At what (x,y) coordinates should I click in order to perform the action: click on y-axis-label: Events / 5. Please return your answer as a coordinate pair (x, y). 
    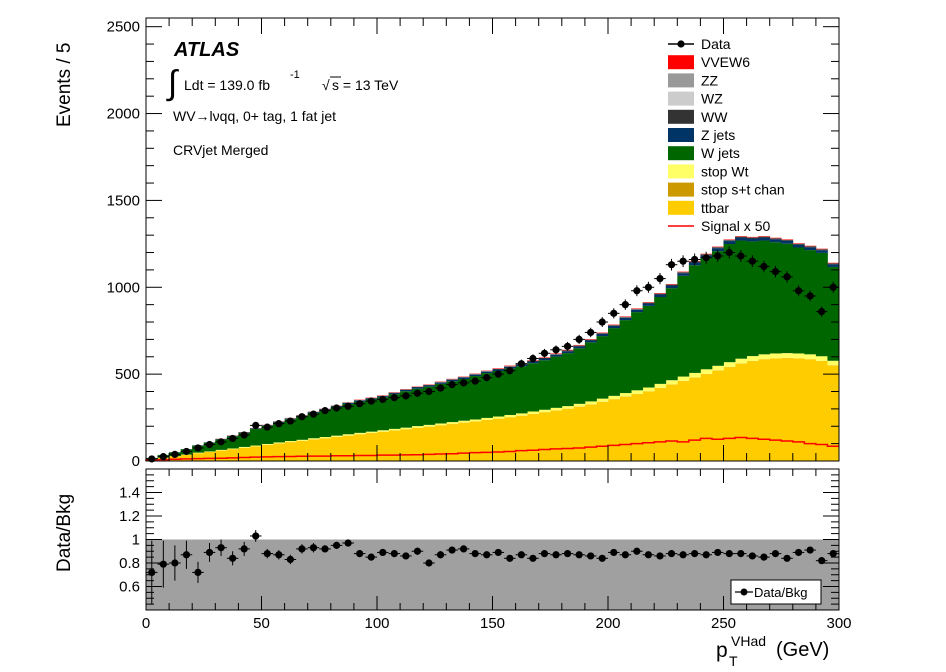
    Looking at the image, I should click on (64, 85).